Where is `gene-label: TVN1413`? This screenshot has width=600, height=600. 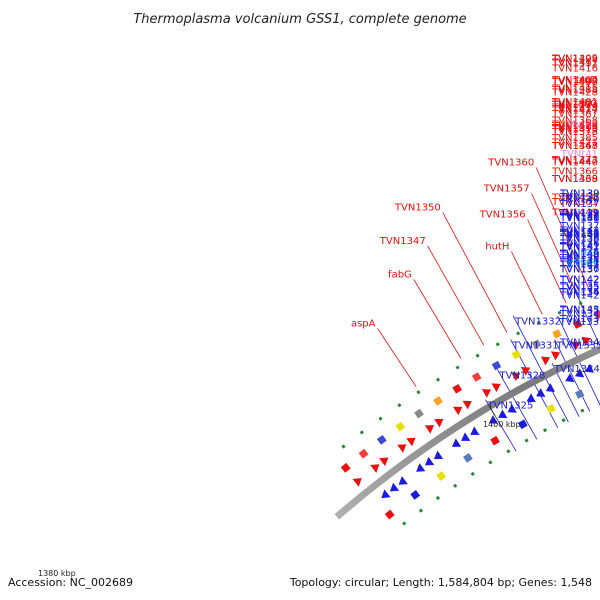 gene-label: TVN1413 is located at coordinates (574, 129).